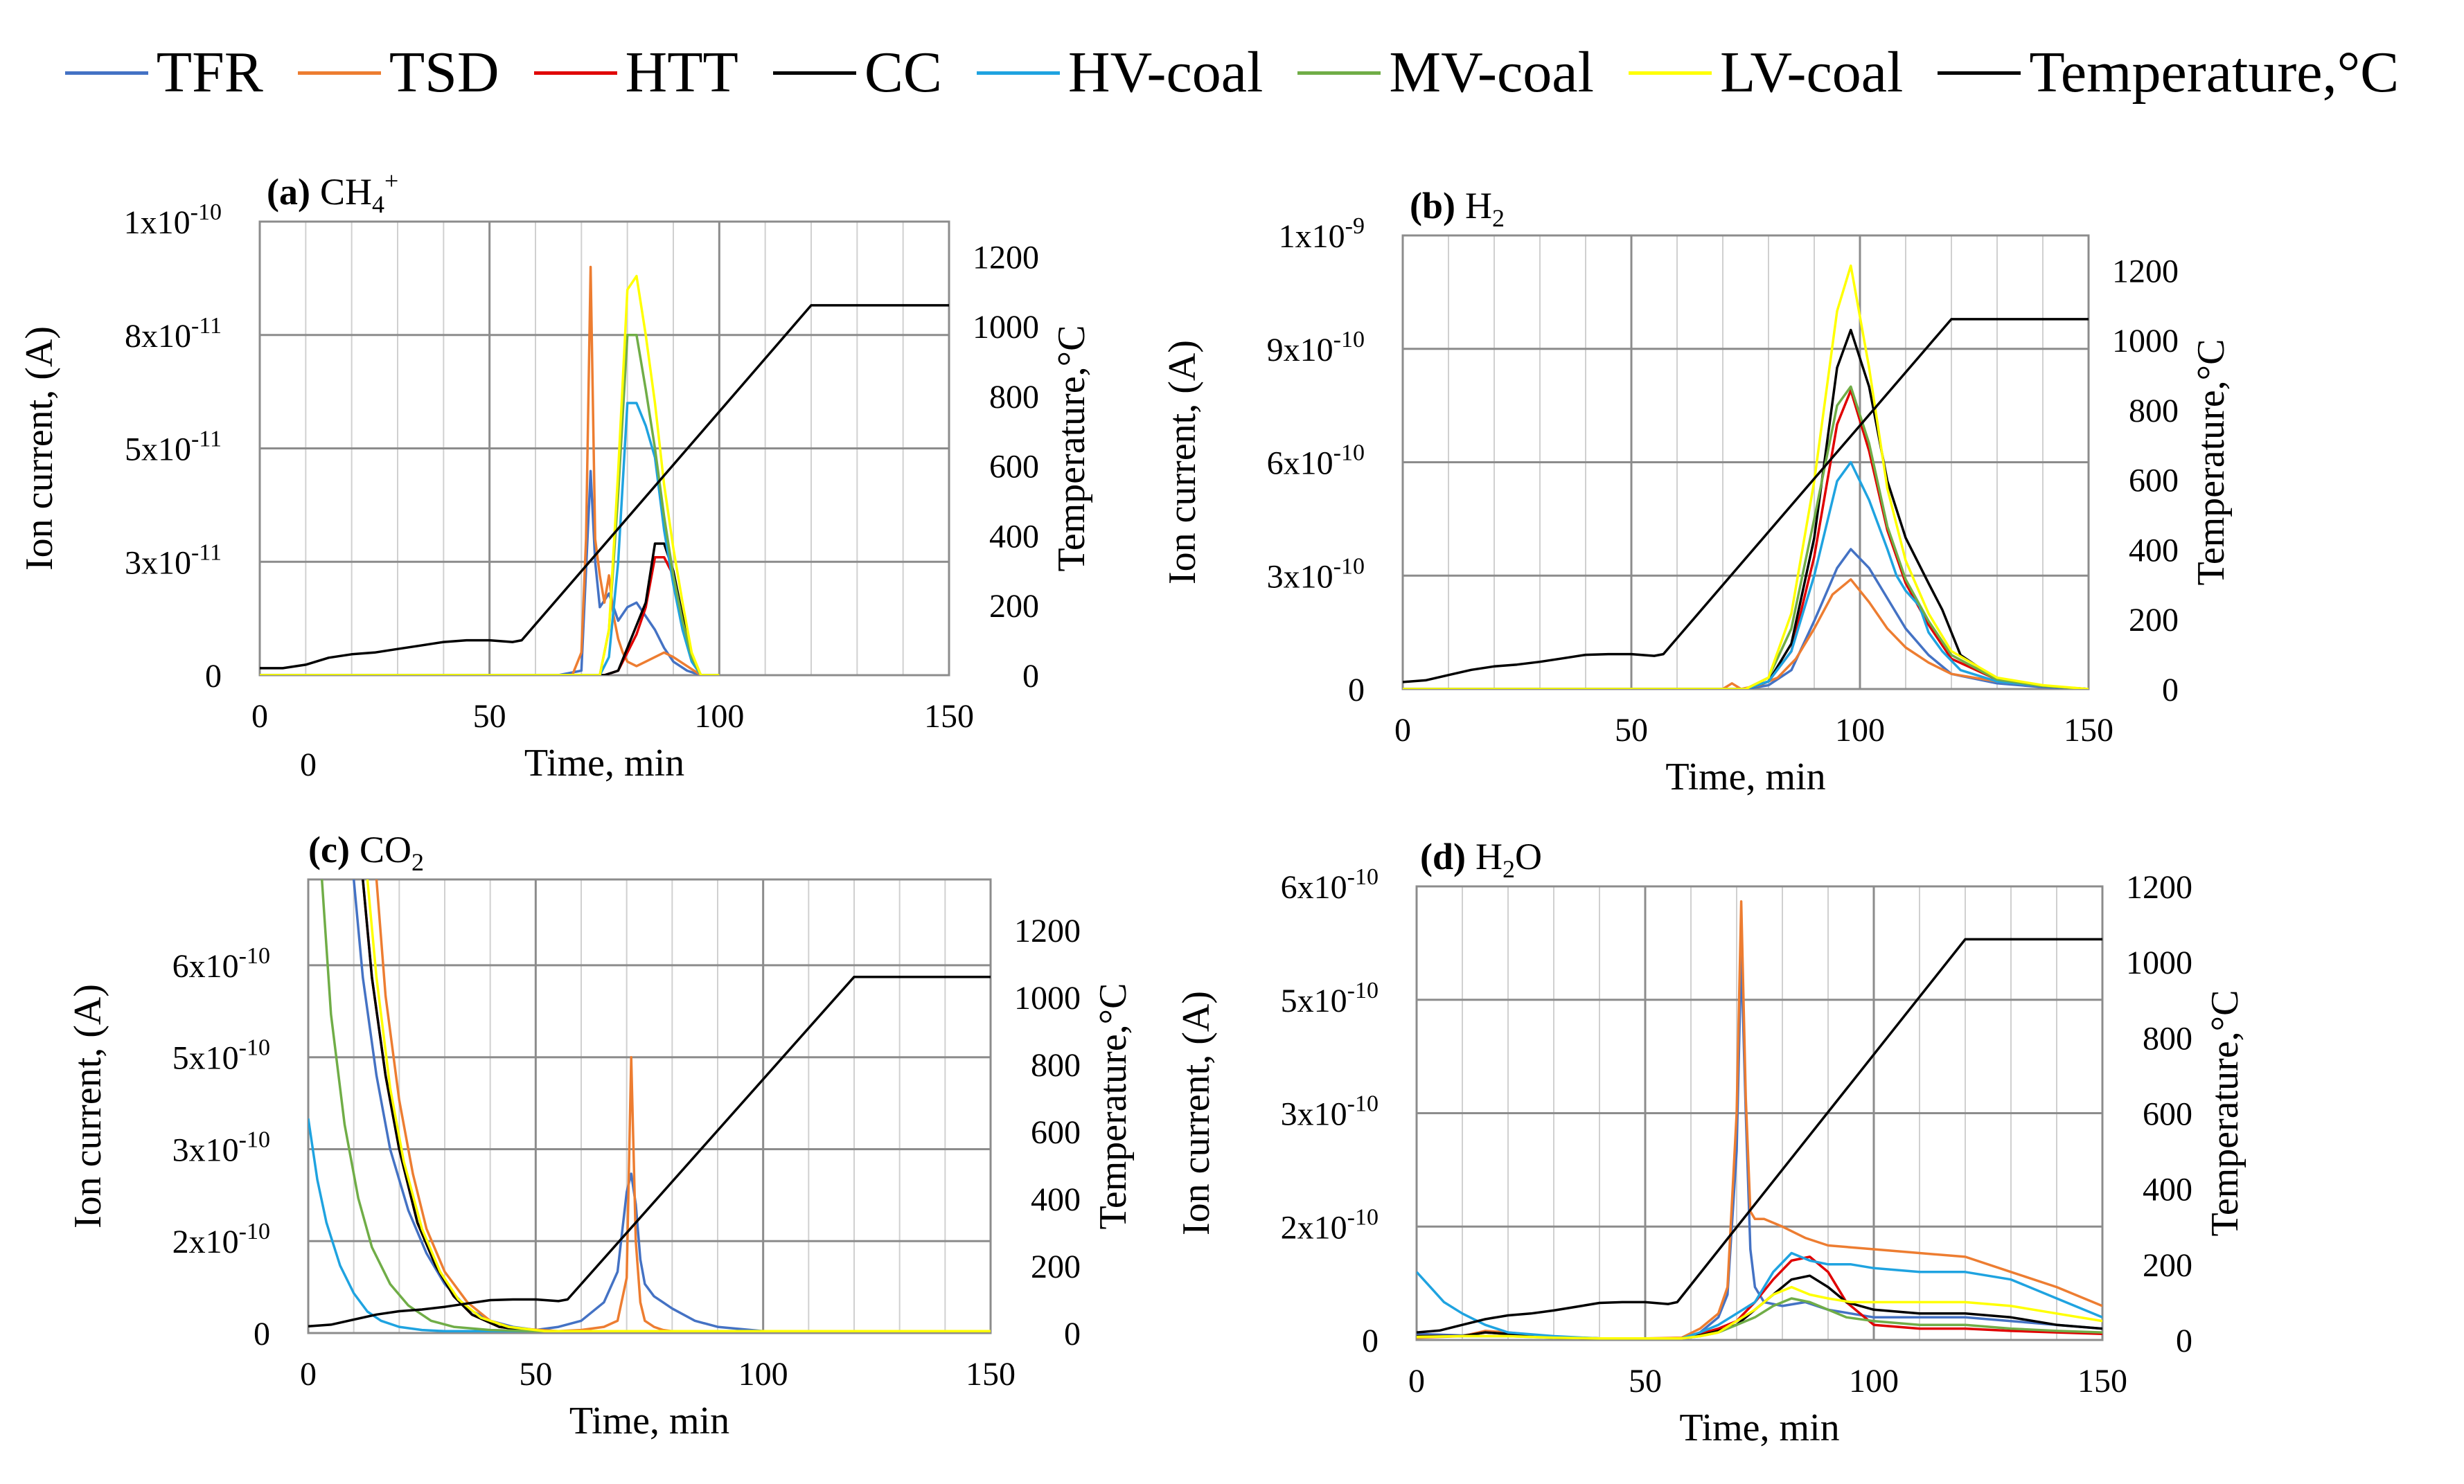 The image size is (2464, 1484). I want to click on y-tick-exponent: -9, so click(1355, 226).